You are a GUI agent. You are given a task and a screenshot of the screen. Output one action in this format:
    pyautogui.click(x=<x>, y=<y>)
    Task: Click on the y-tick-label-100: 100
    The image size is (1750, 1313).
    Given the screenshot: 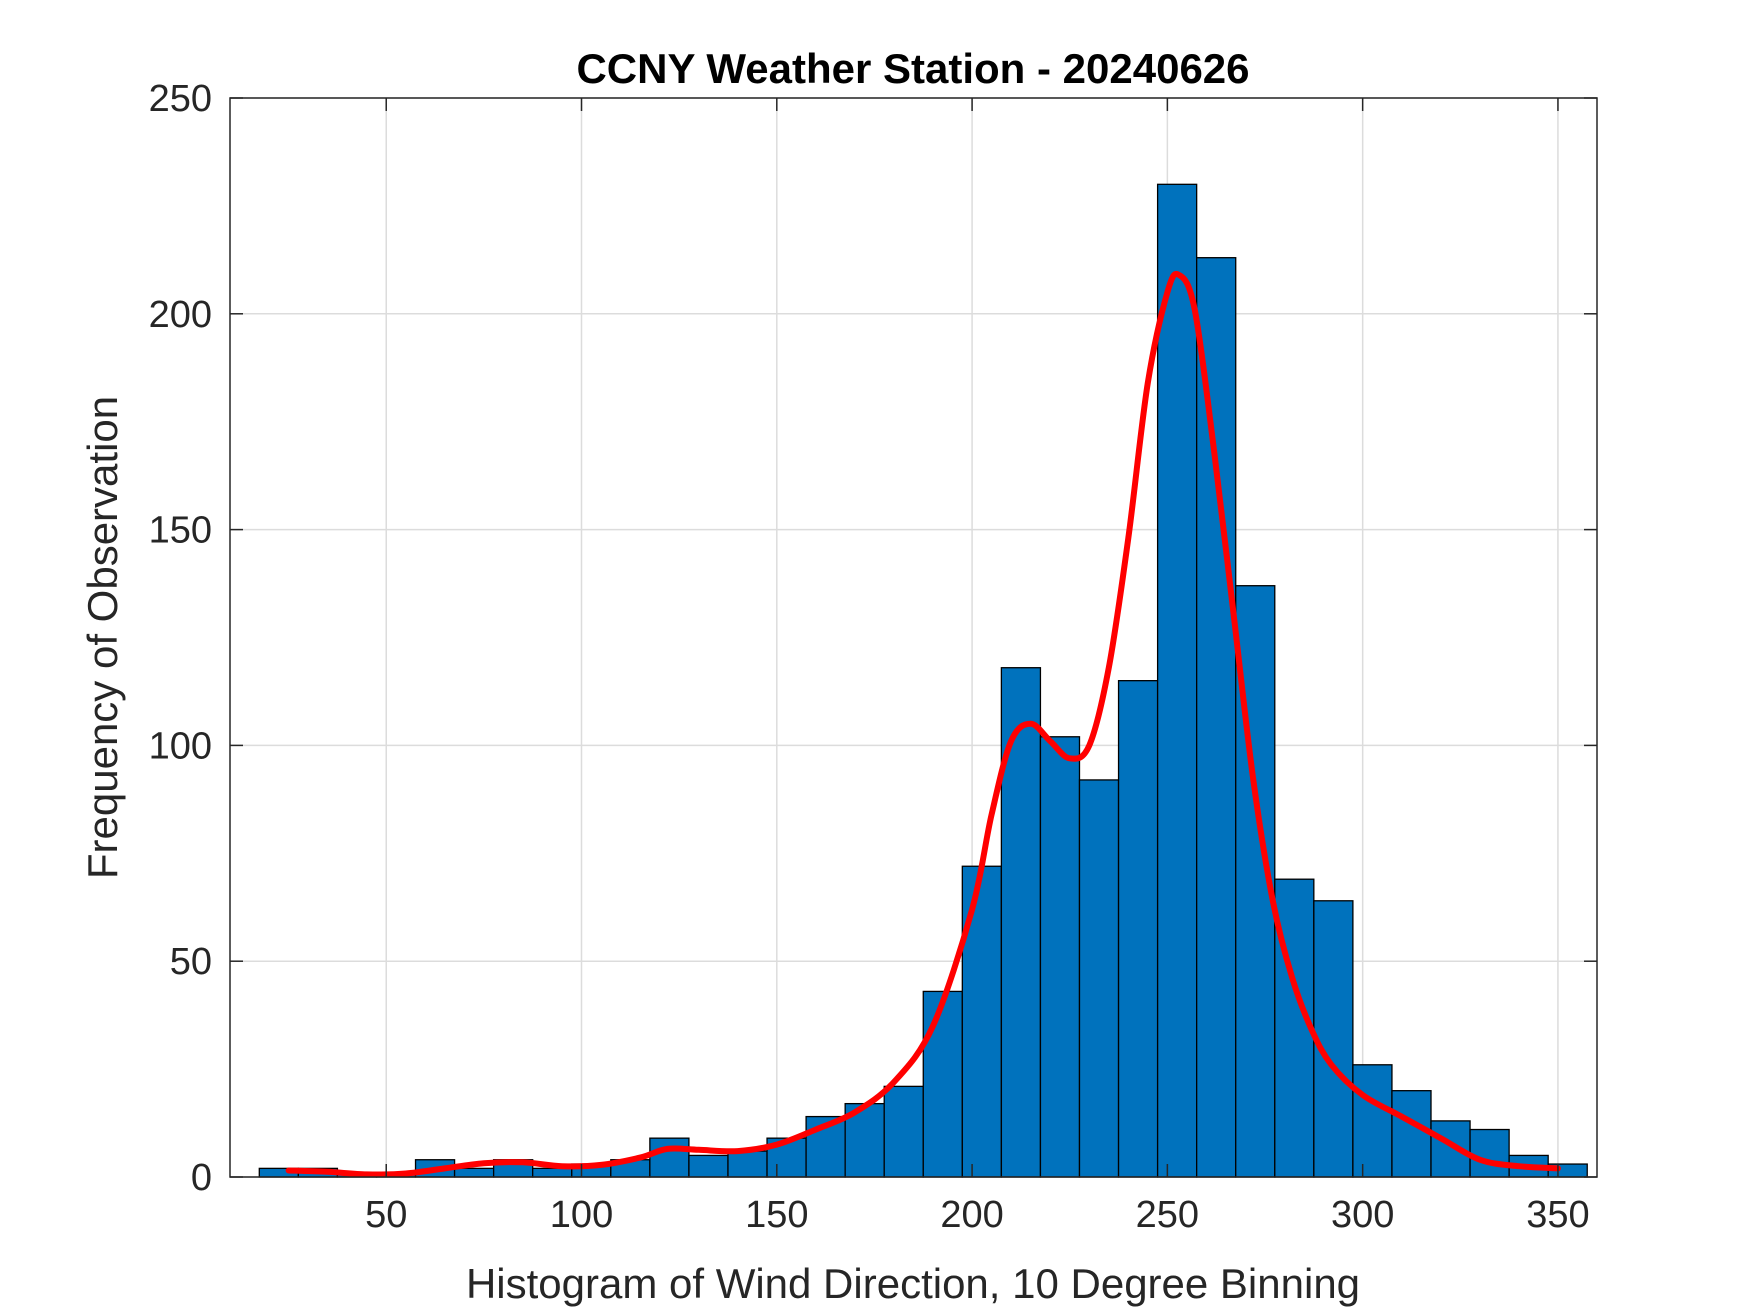 What is the action you would take?
    pyautogui.click(x=180, y=746)
    